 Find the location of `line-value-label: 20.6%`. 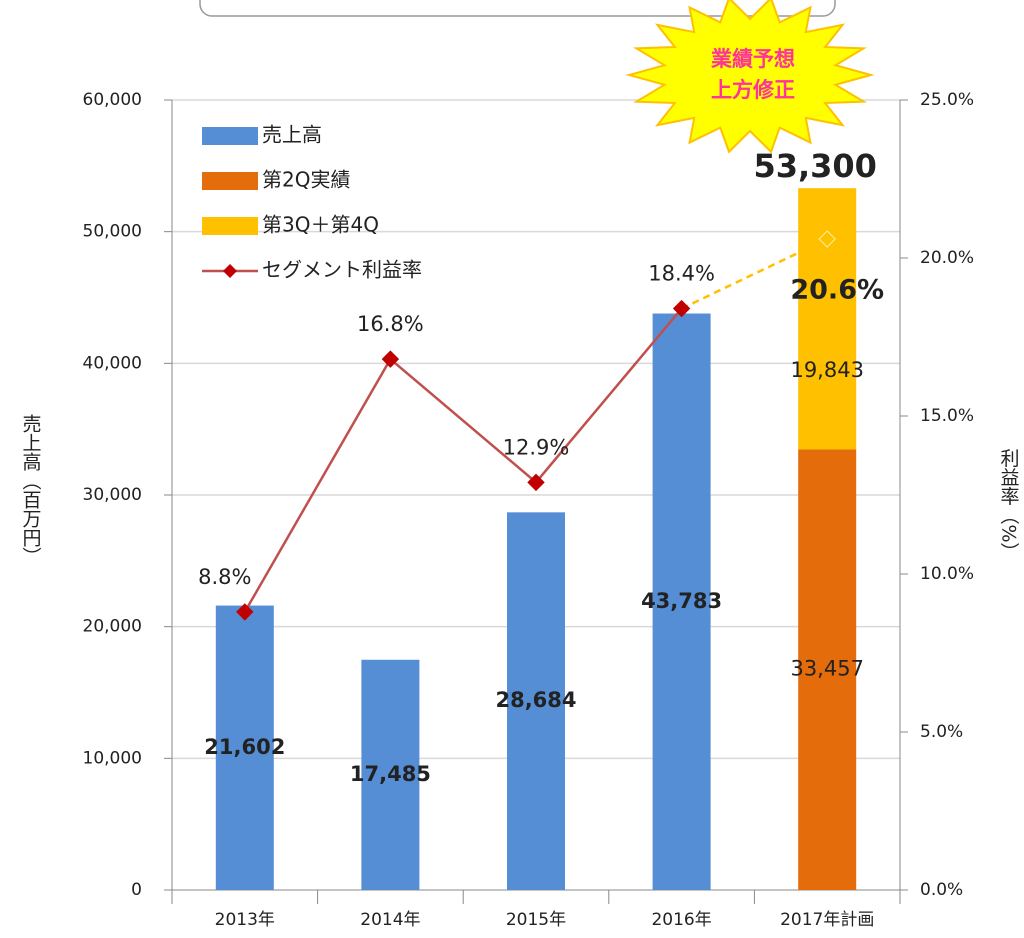

line-value-label: 20.6% is located at coordinates (837, 290).